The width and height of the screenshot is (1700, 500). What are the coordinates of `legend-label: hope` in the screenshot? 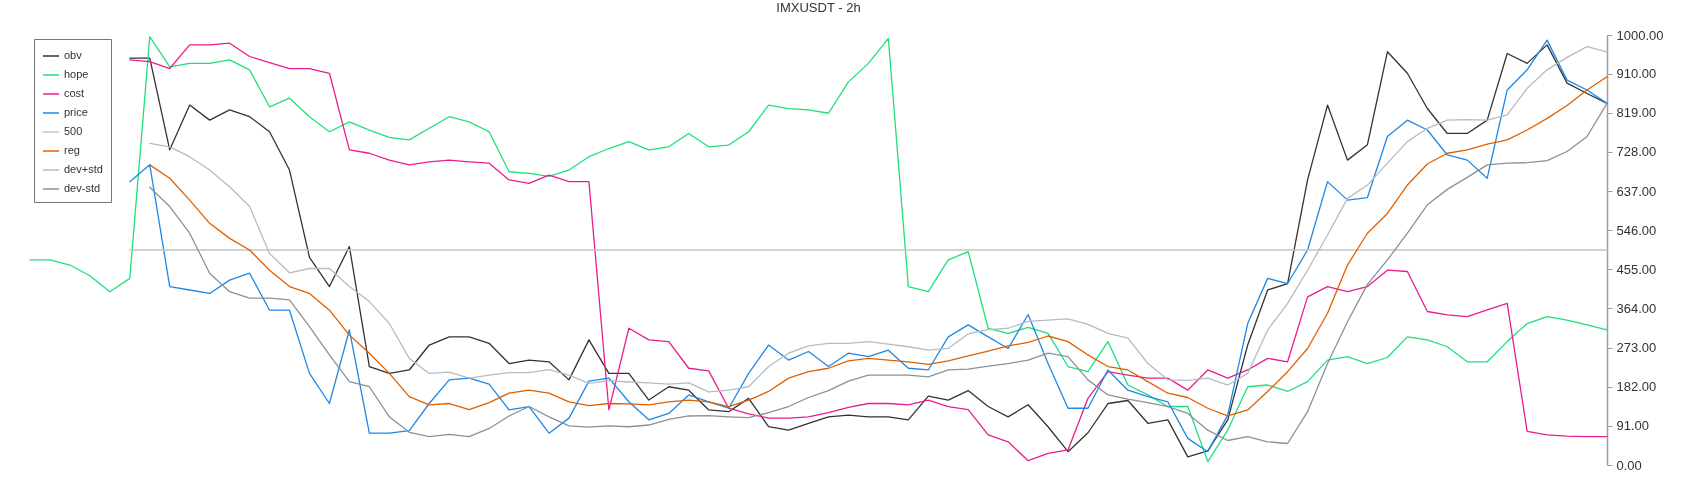 It's located at (76, 74).